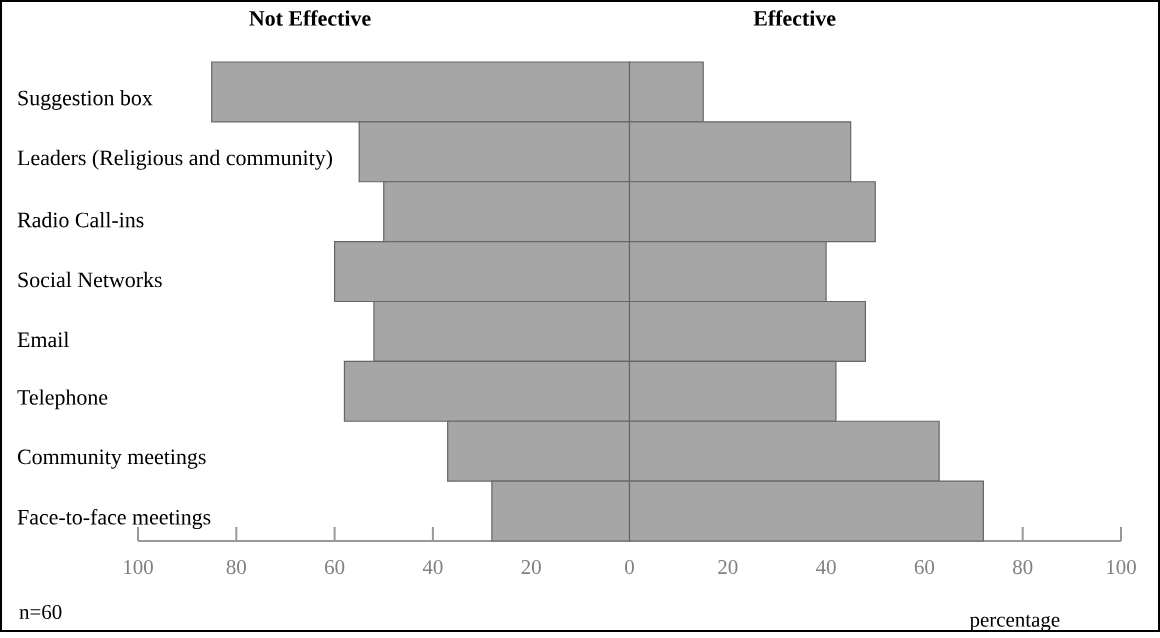  I want to click on y-tick-label: Suggestion box, so click(85, 100).